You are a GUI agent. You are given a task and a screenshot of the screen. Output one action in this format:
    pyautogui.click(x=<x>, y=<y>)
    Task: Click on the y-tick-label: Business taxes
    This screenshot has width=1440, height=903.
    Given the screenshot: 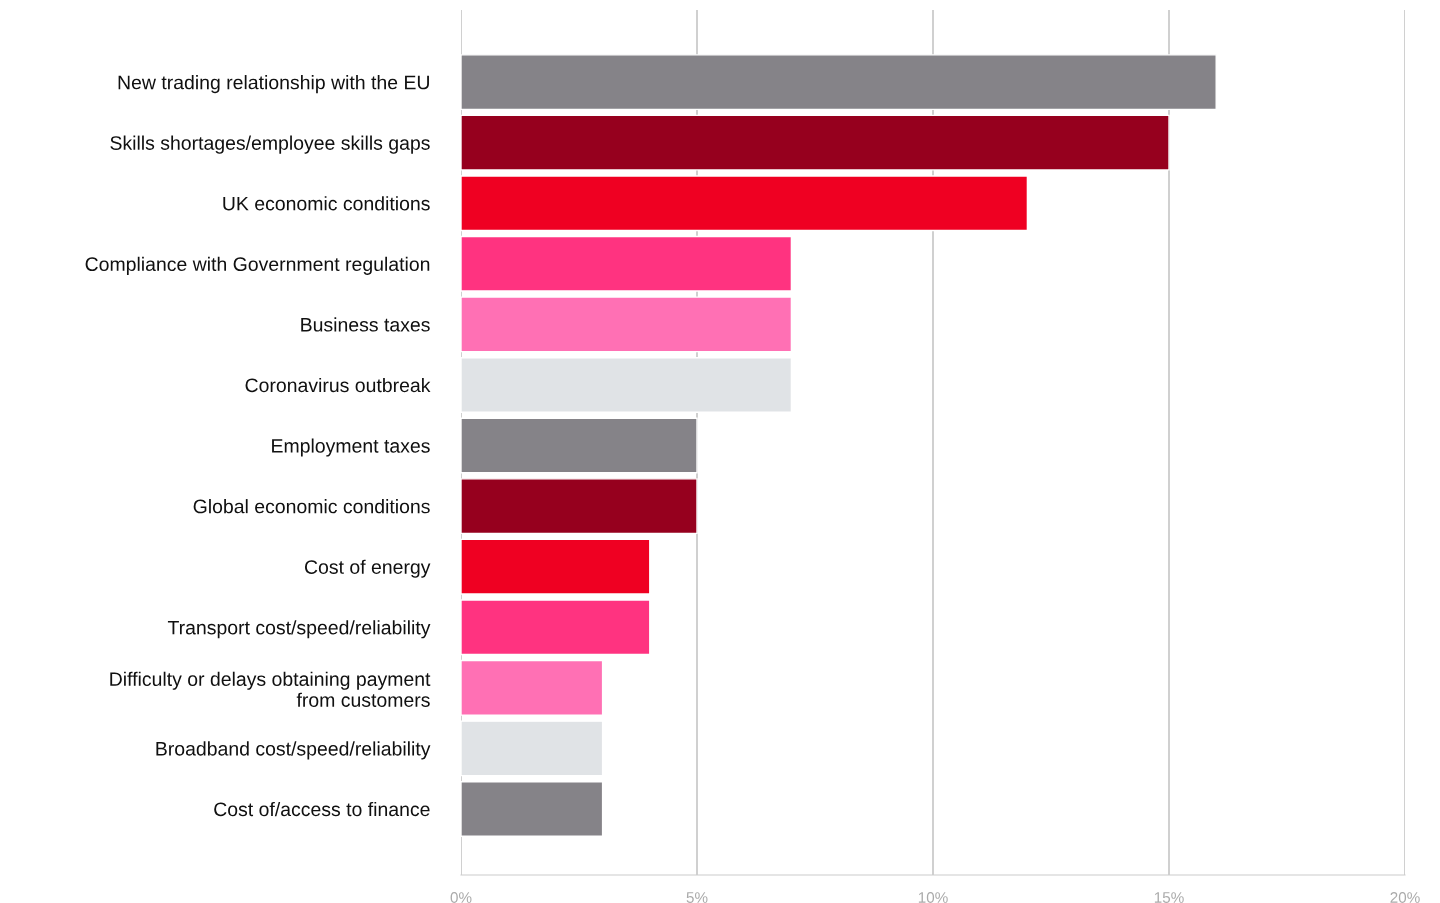 What is the action you would take?
    pyautogui.click(x=365, y=324)
    